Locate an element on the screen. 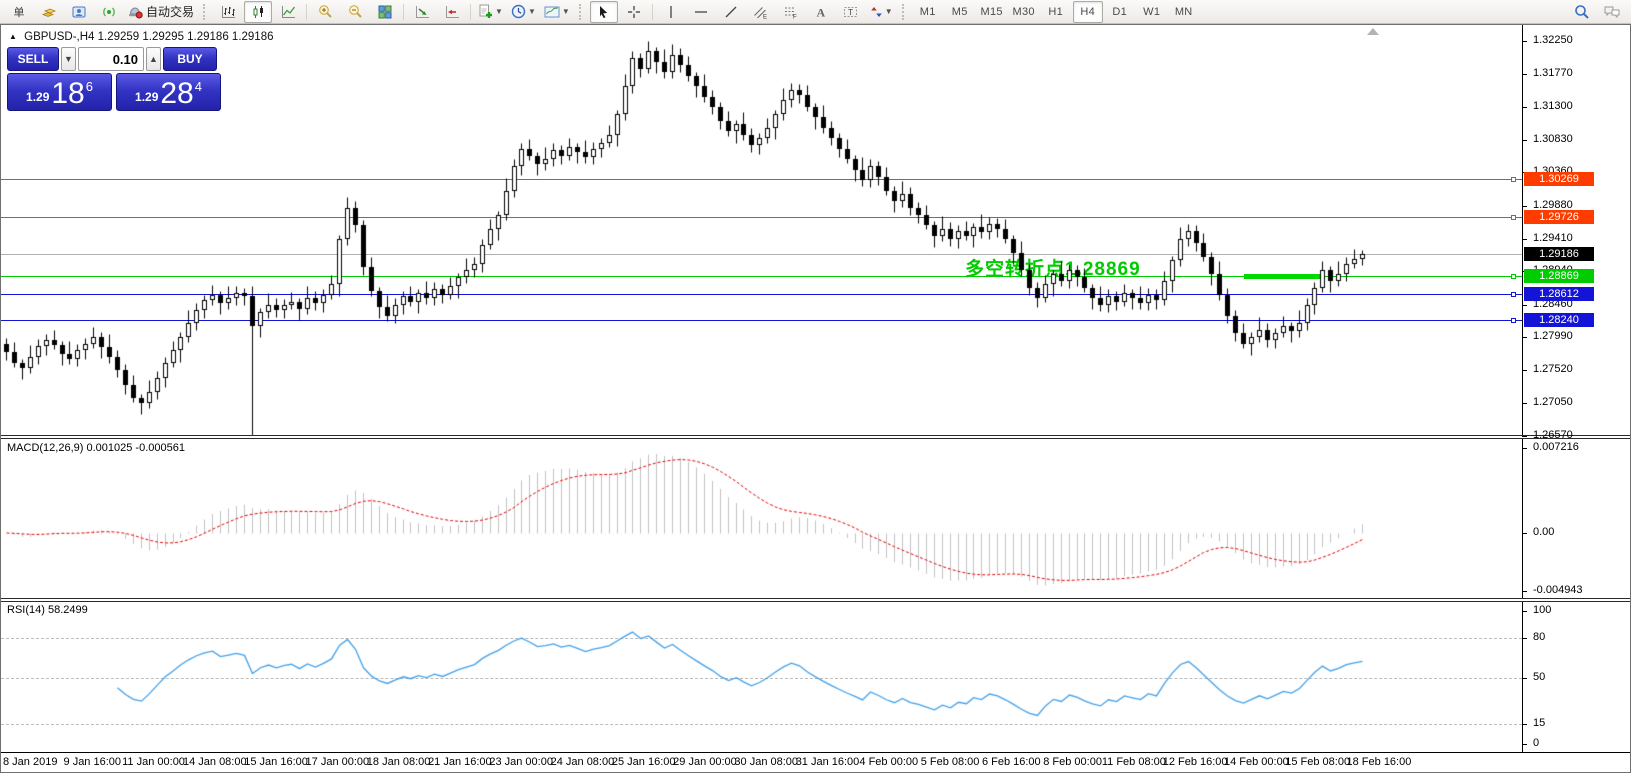 This screenshot has height=773, width=1631. text-button: A is located at coordinates (821, 12).